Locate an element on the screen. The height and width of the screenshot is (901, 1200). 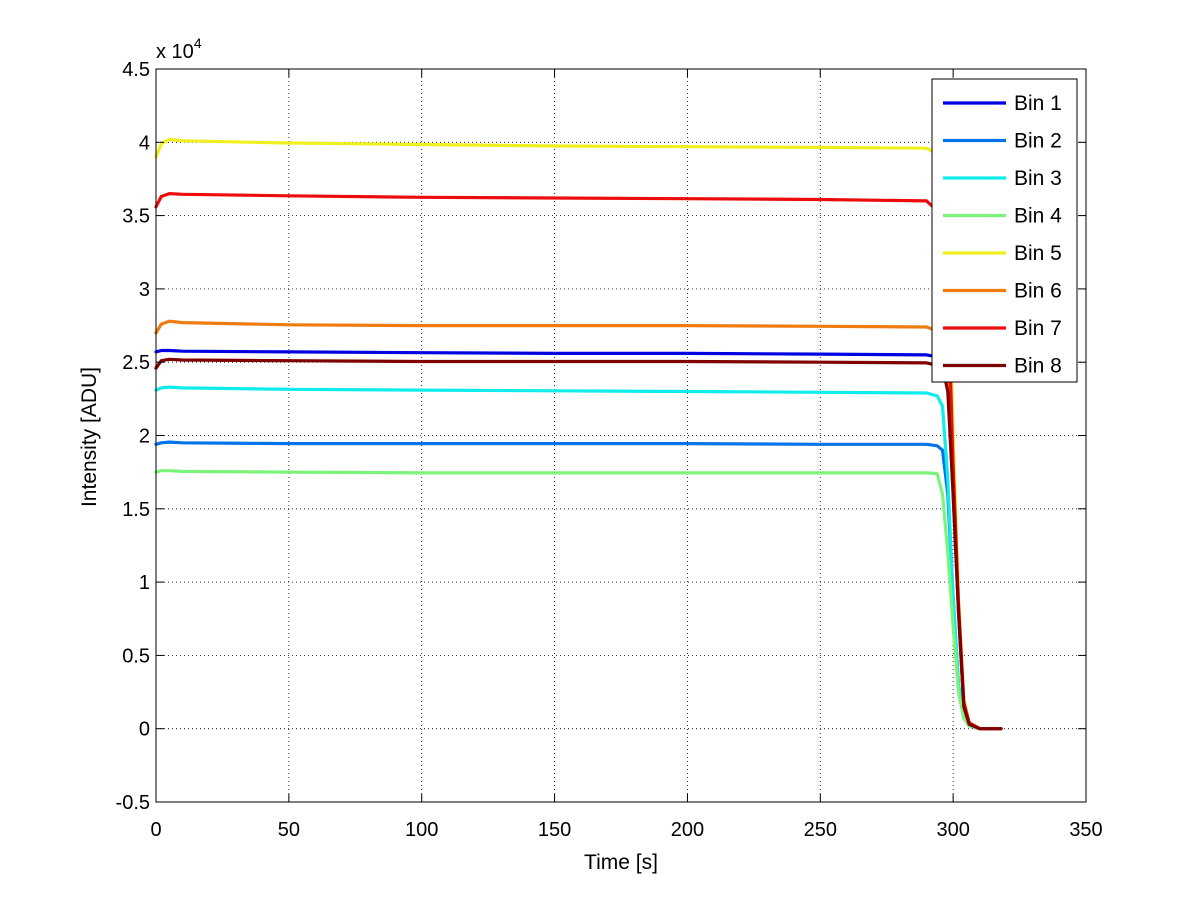
legend: Bin 1 Bin 2 Bin 3 Bin 4 Bin 5 Bin 6 Bin 7 Bin 8 is located at coordinates (1004, 230).